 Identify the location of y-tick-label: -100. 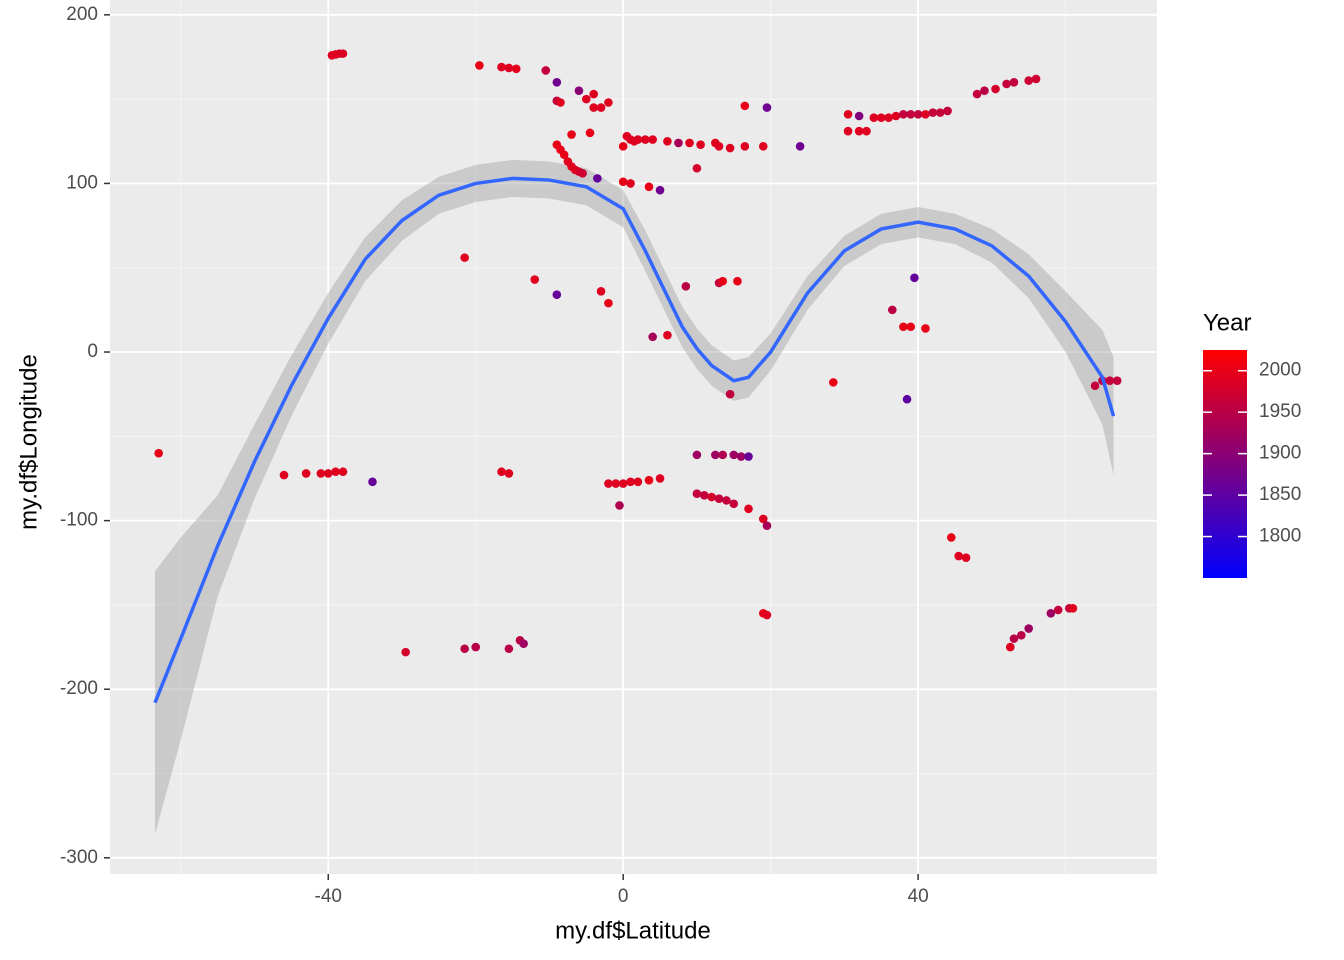
(79, 520).